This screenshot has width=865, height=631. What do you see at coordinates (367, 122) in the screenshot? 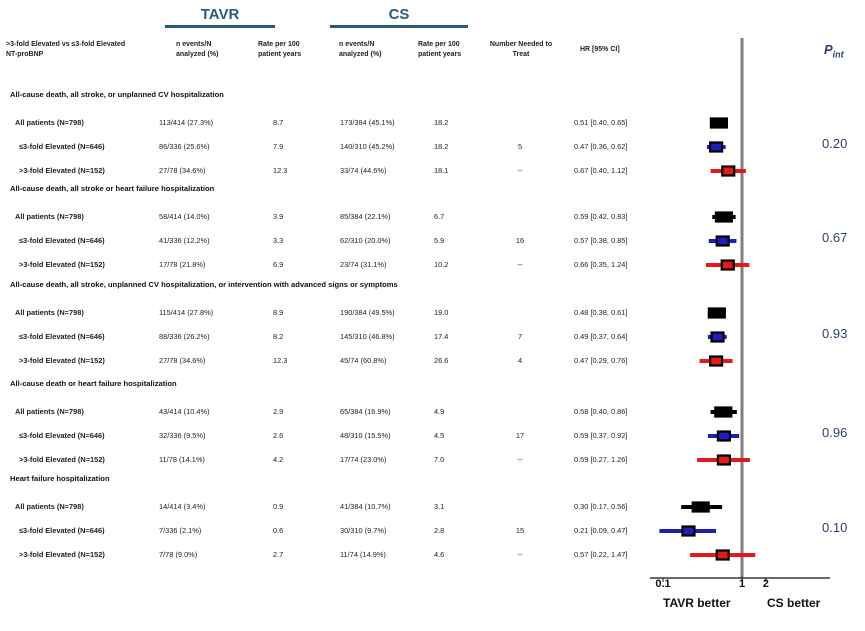
I see `cs-events-cell: 173/384 (45.1%)` at bounding box center [367, 122].